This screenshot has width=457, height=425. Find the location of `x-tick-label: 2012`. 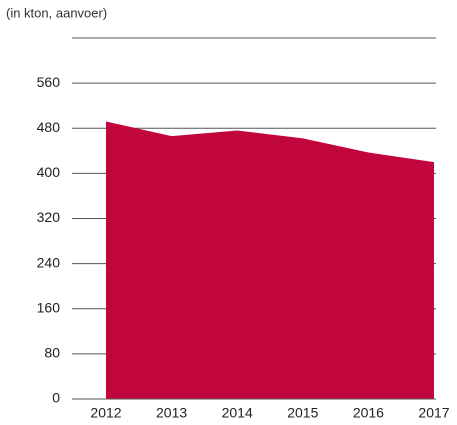

x-tick-label: 2012 is located at coordinates (105, 413).